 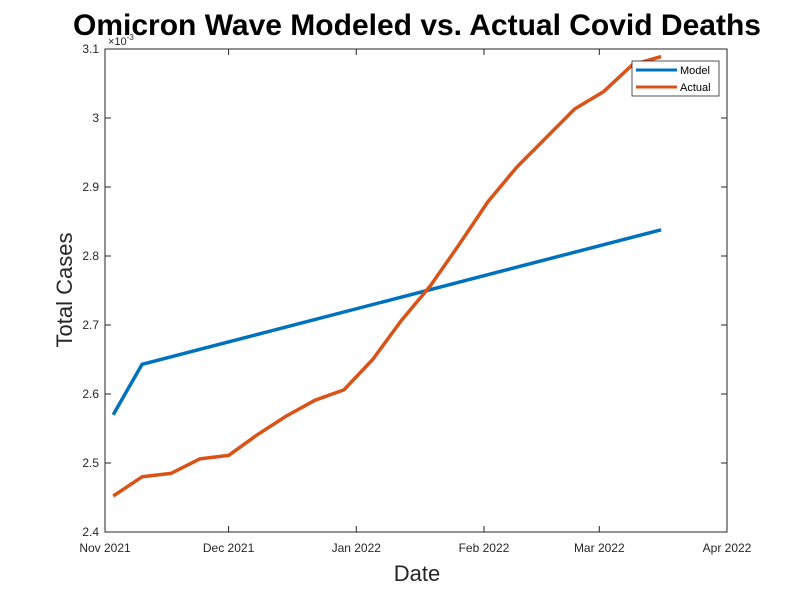 I want to click on legend-actual-label: Actual, so click(x=695, y=88).